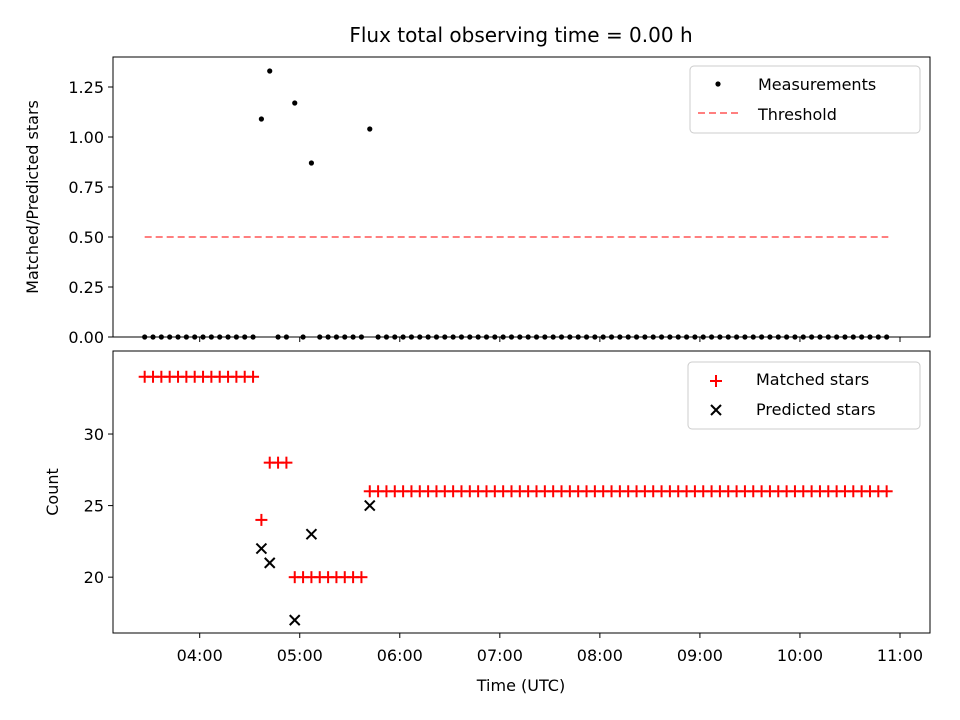  What do you see at coordinates (86, 187) in the screenshot?
I see `top-y-tick-label: 0.75` at bounding box center [86, 187].